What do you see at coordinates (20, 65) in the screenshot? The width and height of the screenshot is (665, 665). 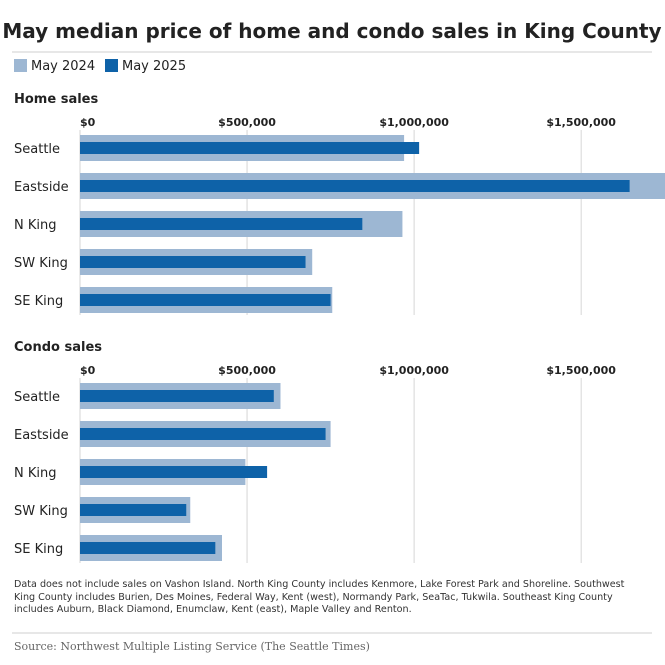 I see `legend-swatch-2024` at bounding box center [20, 65].